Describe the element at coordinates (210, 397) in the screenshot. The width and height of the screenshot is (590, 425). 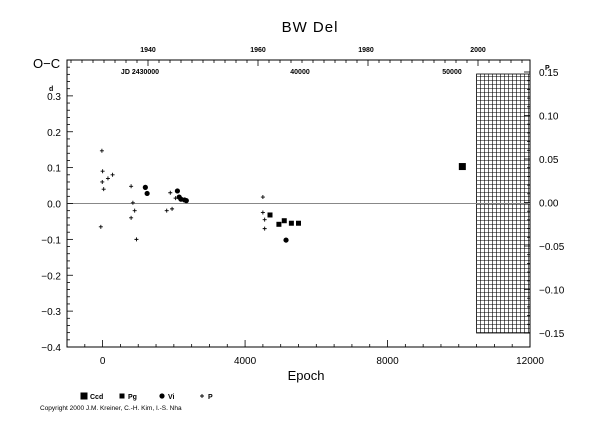
I see `legend-label: P` at that location.